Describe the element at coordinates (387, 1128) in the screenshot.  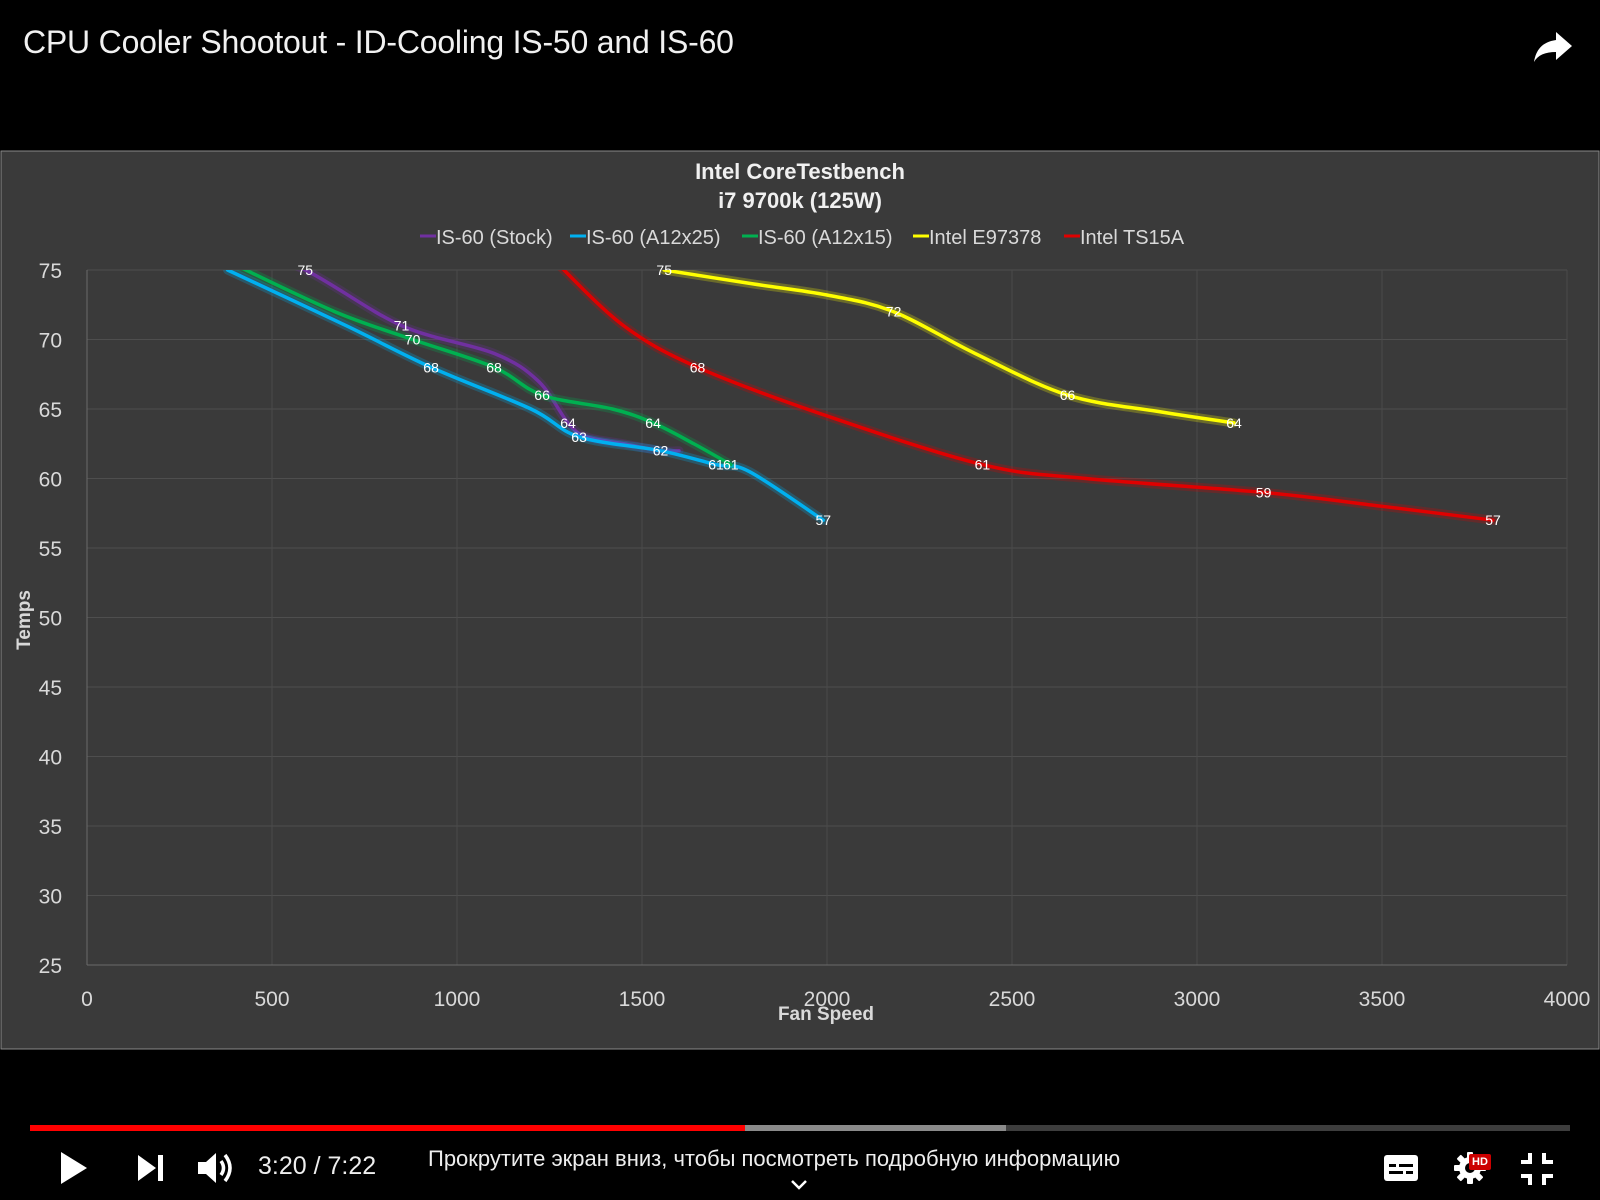
I see `progress-played` at that location.